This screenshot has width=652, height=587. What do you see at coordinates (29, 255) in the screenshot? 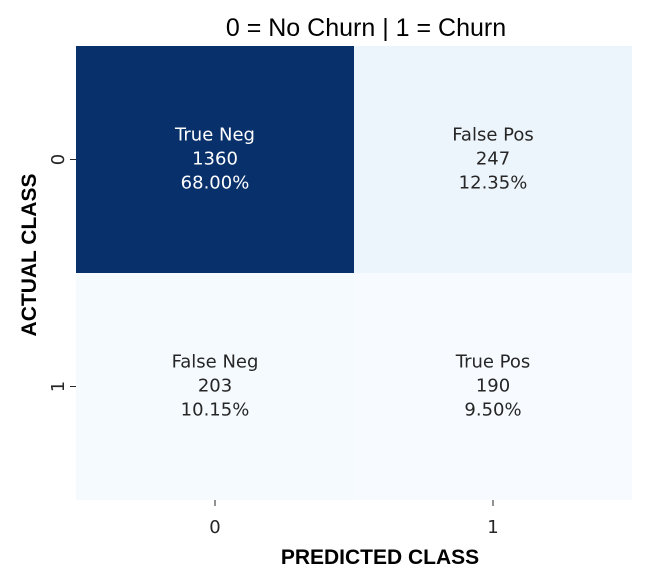
I see `y-axis-label: ACTUAL CLASS` at bounding box center [29, 255].